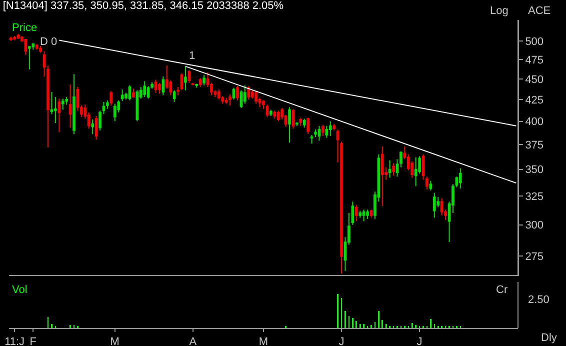  Describe the element at coordinates (534, 122) in the screenshot. I see `y-tick-label: 400` at that location.